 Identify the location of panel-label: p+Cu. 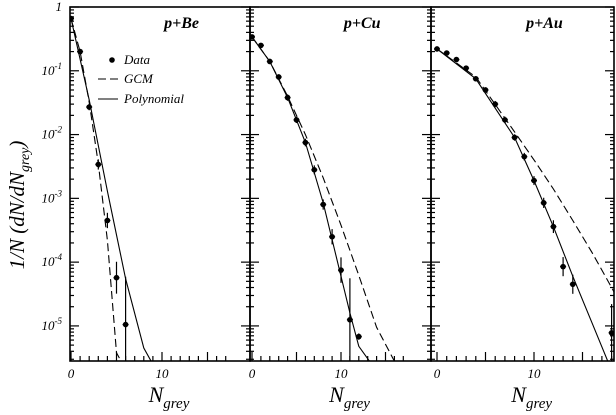
(361, 23).